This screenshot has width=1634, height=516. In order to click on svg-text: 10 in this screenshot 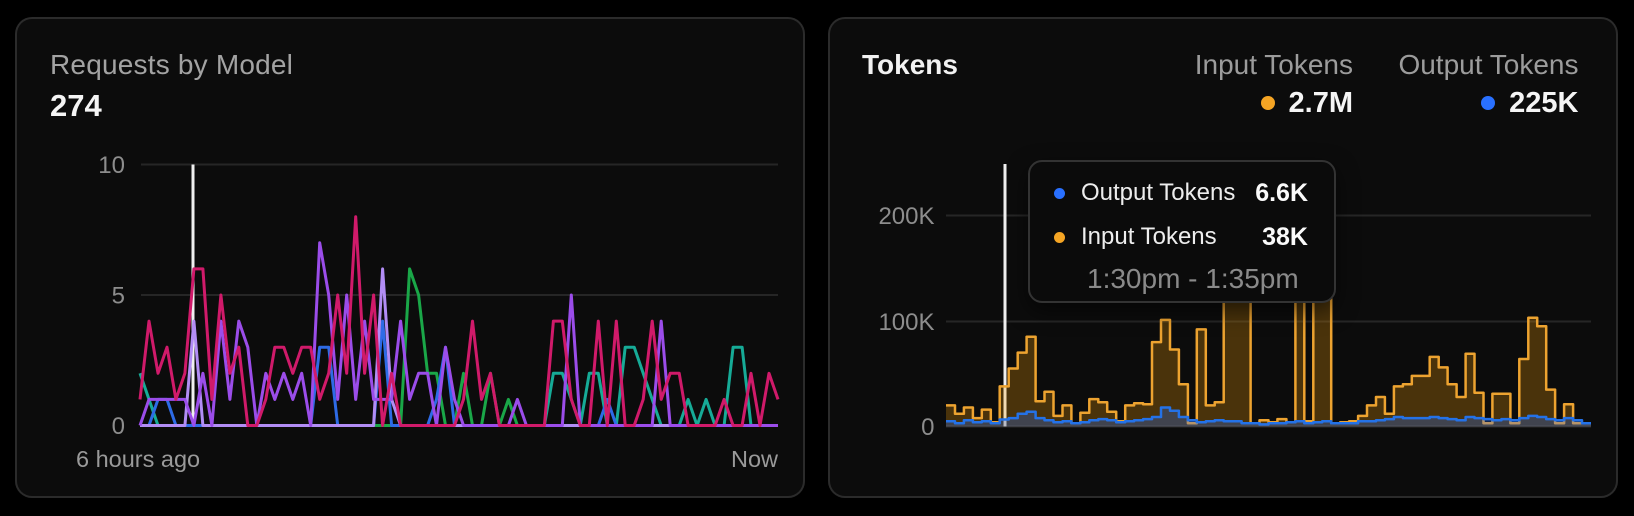, I will do `click(111, 165)`.